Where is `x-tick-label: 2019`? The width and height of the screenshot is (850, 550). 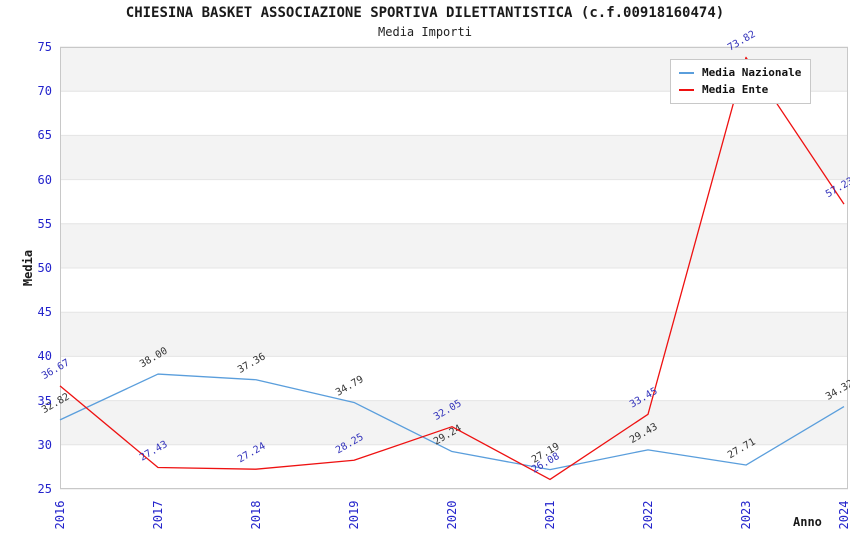
x-tick-label: 2019 is located at coordinates (354, 515).